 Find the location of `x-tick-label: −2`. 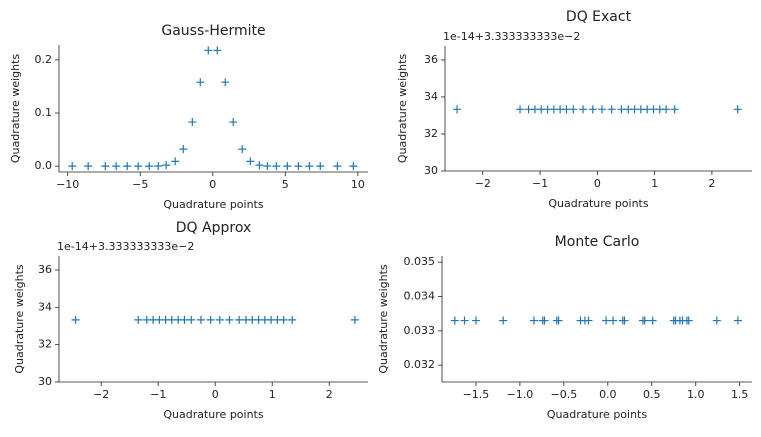

x-tick-label: −2 is located at coordinates (101, 394).